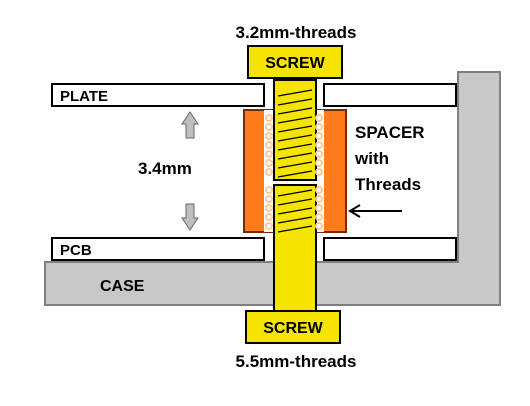 This screenshot has height=406, width=530. I want to click on spacer-label-line1: SPACER, so click(390, 132).